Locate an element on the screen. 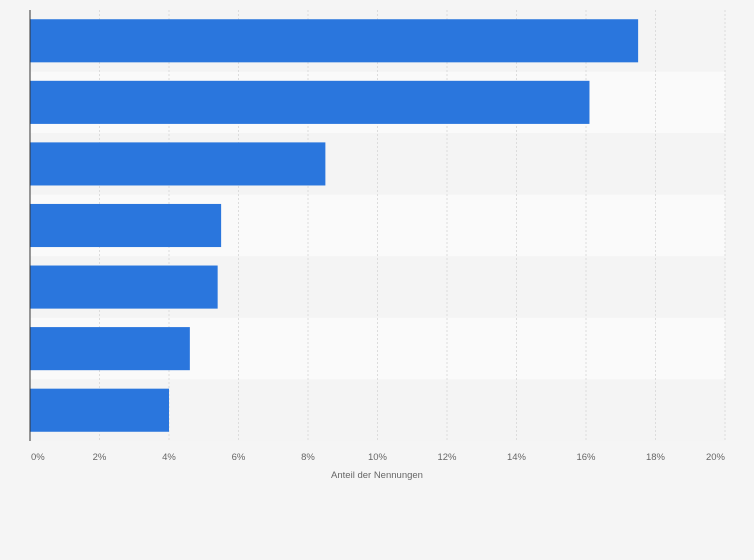 The image size is (754, 560). x-tick-labels: 0% 2% 4% 6% 8% 10% 12% 14% 16% 18% 20% is located at coordinates (378, 457).